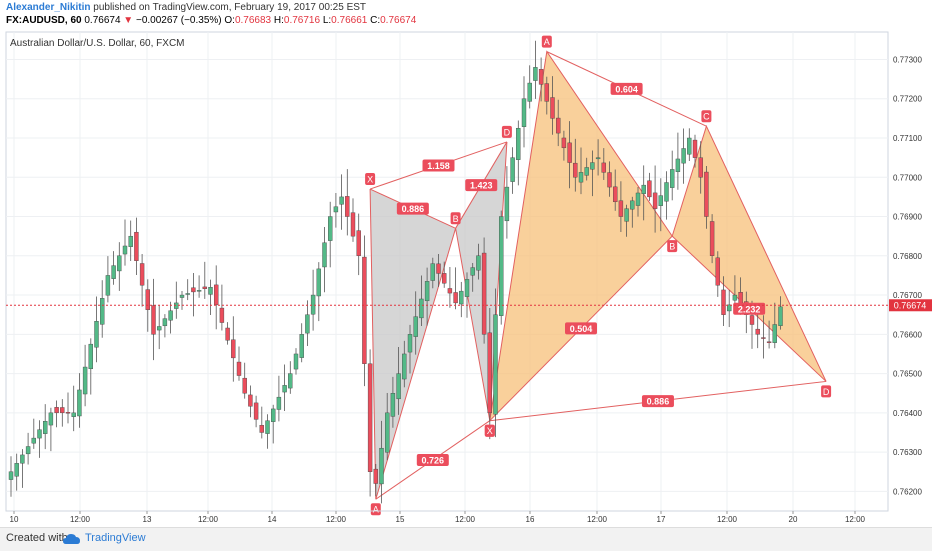 The height and width of the screenshot is (551, 932). I want to click on tradingview-link: TradingView, so click(115, 538).